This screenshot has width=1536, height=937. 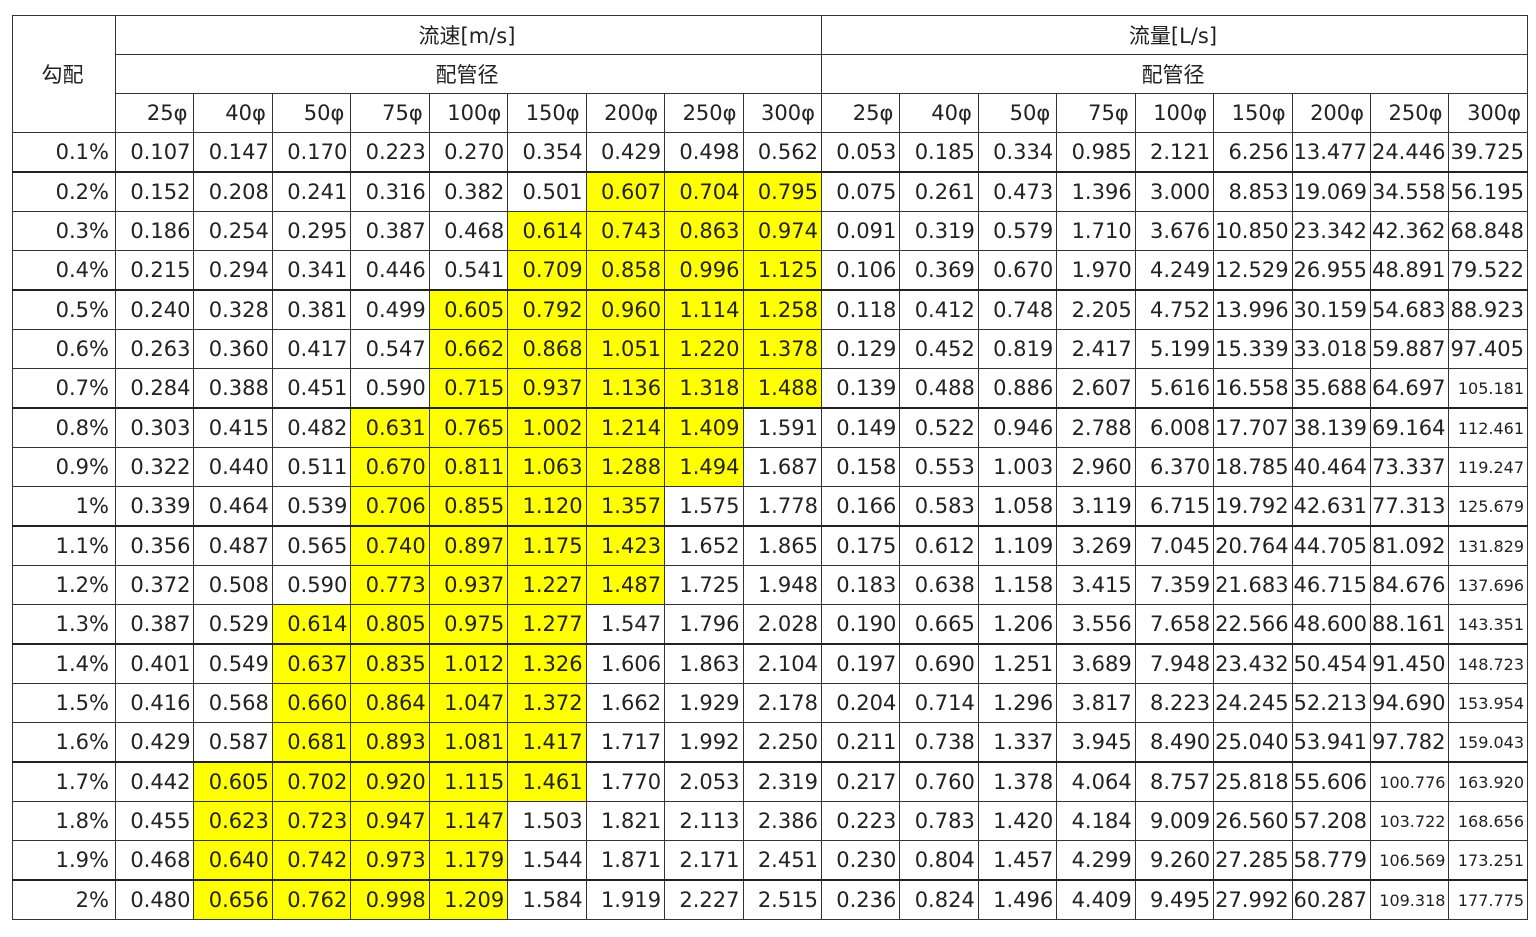 I want to click on velocity-cell: 0.487, so click(x=233, y=545).